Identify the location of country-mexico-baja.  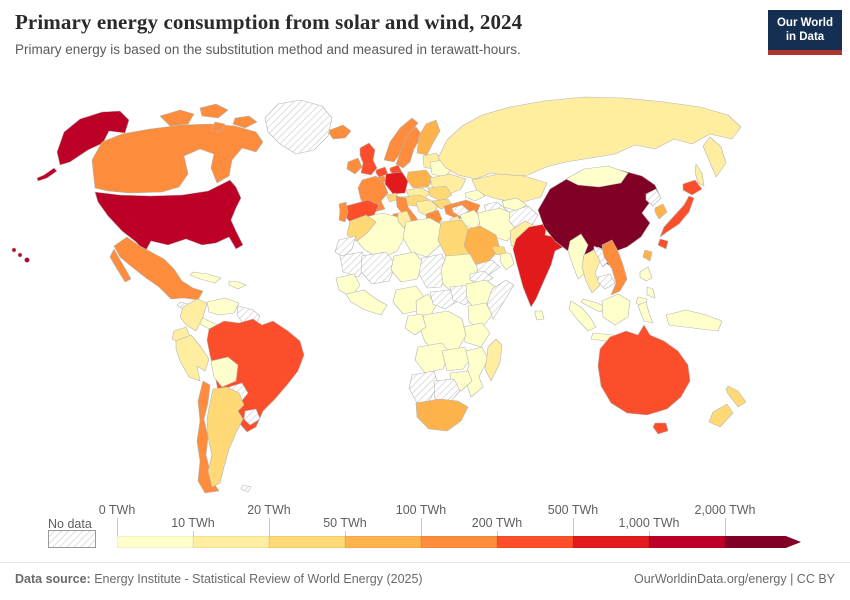
(120, 265).